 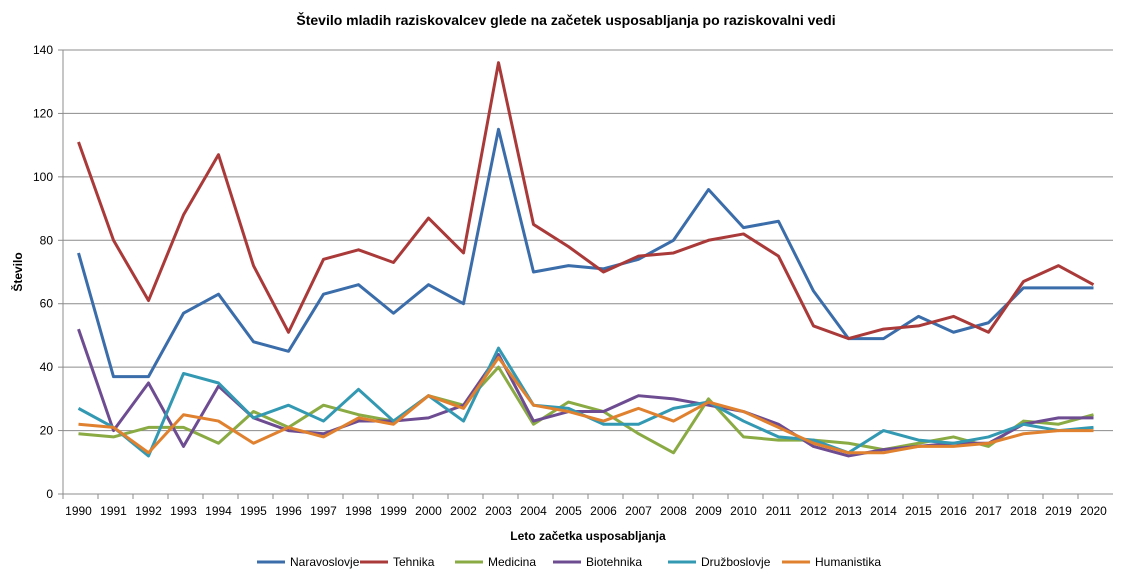 What do you see at coordinates (988, 511) in the screenshot?
I see `x-tick-label: 2017` at bounding box center [988, 511].